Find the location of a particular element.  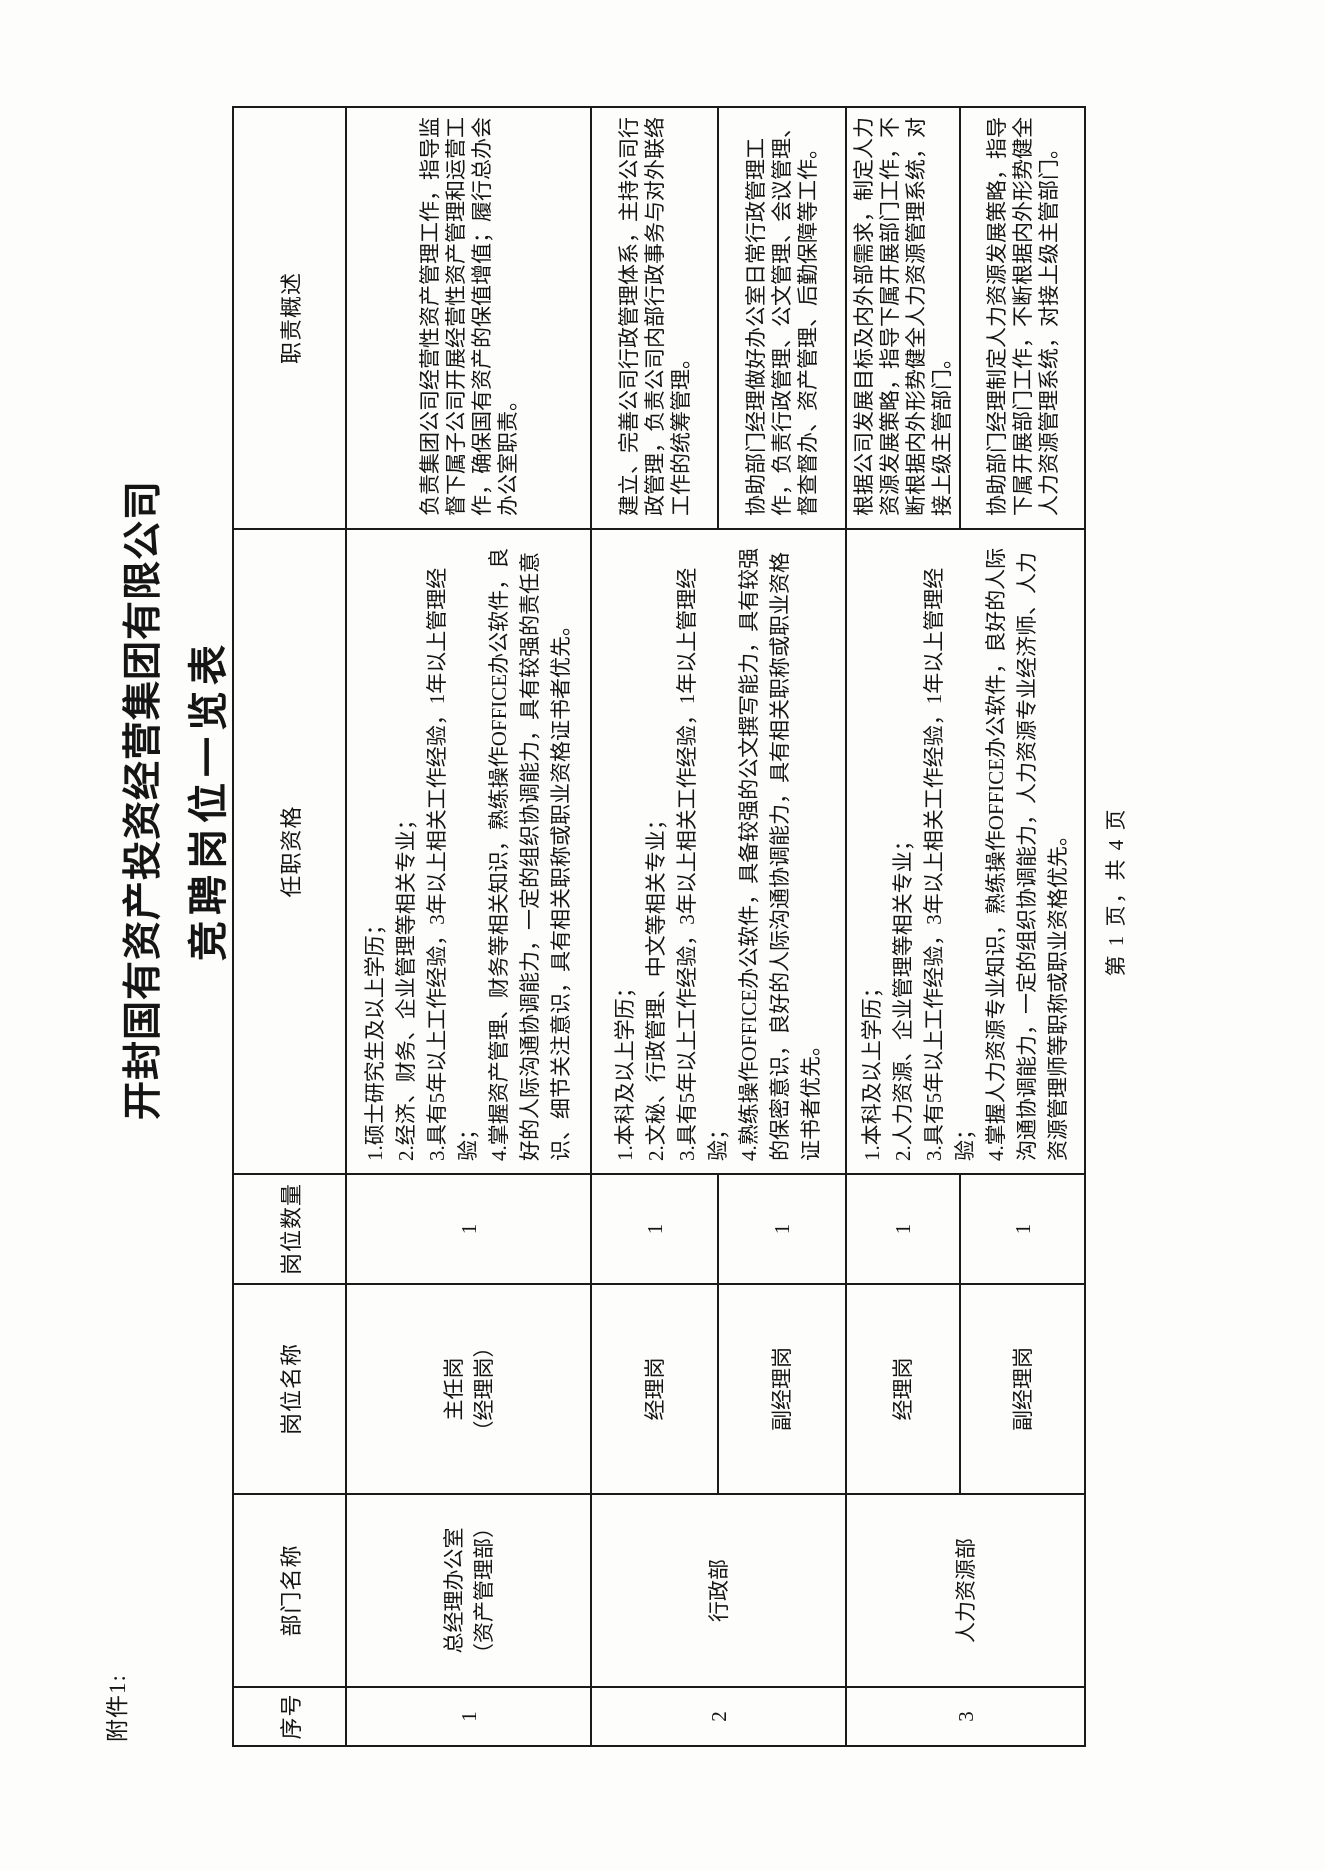

text-line: 沟通协调能力，一定的组织协调能力，人力资源专业经济师、人力 is located at coordinates (1027, 856).